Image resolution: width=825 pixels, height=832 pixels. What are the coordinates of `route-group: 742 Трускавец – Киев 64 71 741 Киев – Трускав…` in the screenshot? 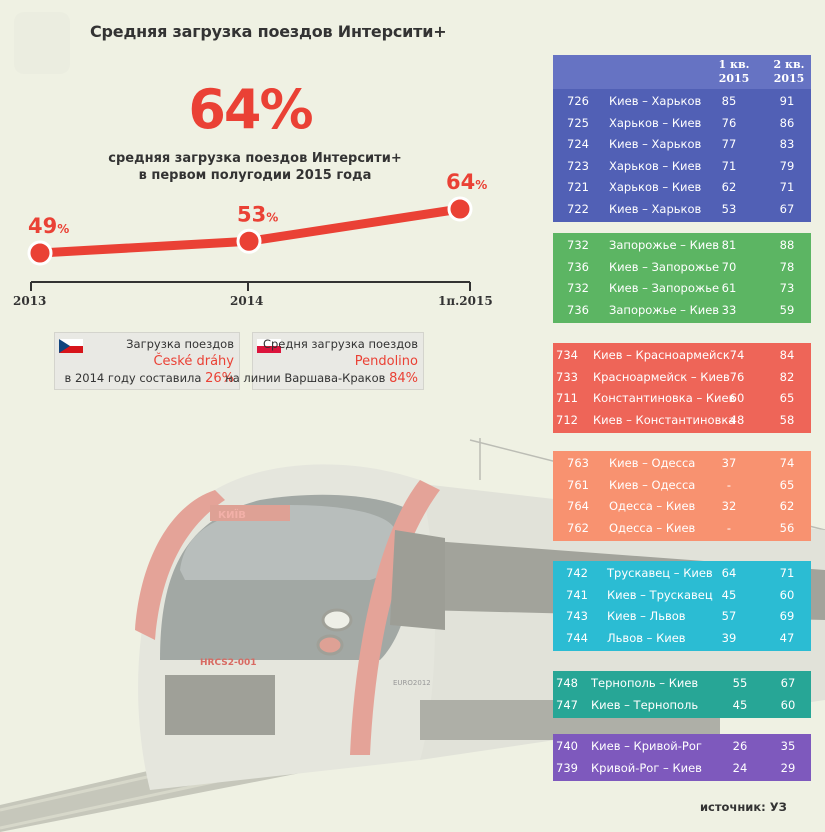 It's located at (682, 606).